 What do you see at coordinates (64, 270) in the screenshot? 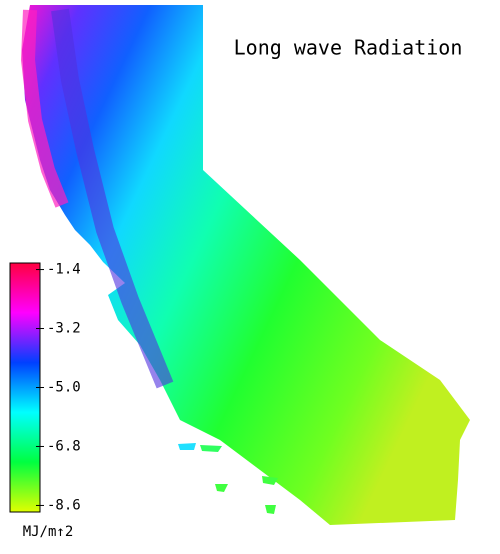
I see `colorbar-tick-label: -1.4` at bounding box center [64, 270].